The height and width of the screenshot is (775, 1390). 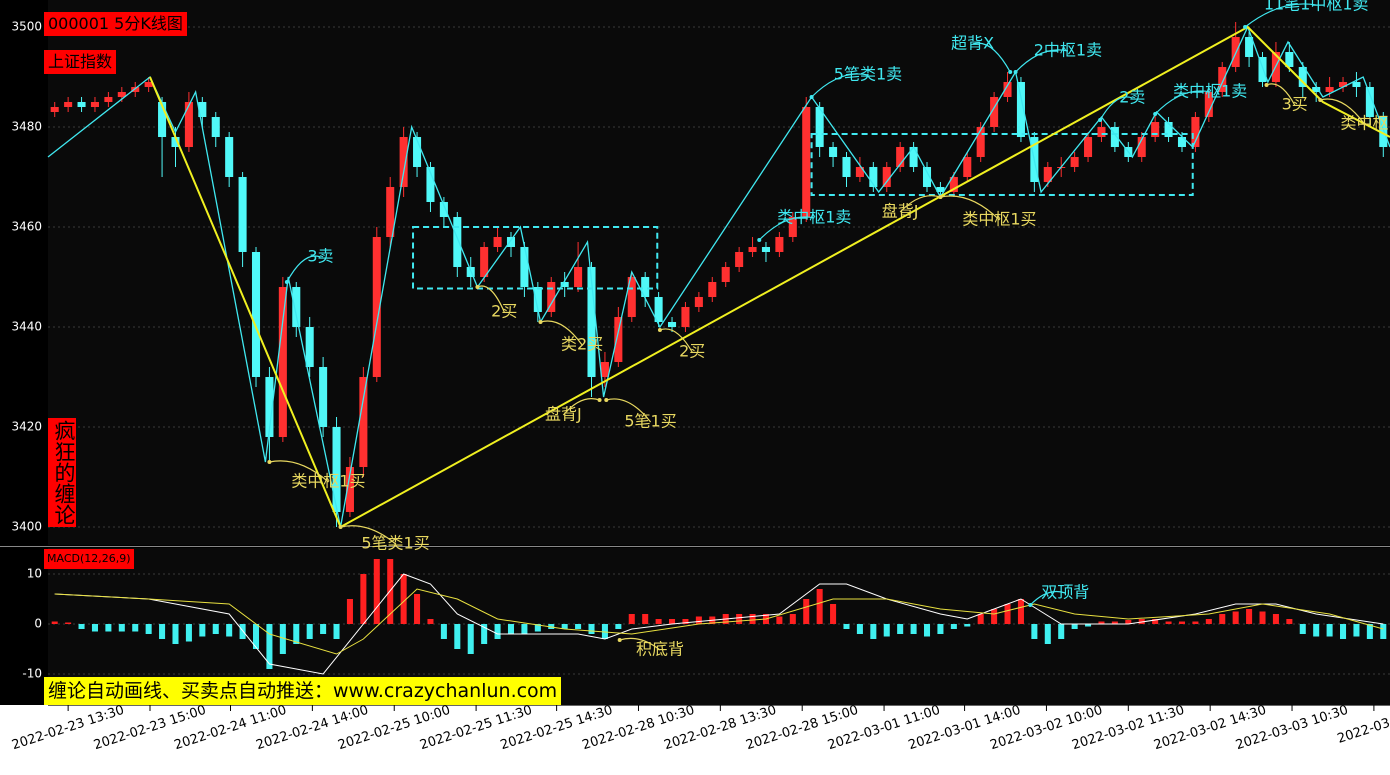 I want to click on annotation-label: 5笔1买, so click(x=650, y=421).